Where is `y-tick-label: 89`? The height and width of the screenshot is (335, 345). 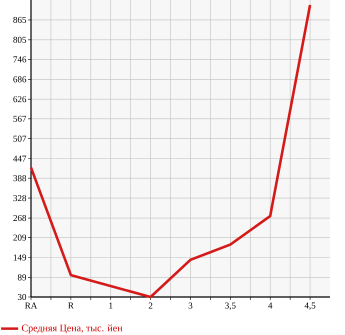
y-tick-label: 89 is located at coordinates (22, 277).